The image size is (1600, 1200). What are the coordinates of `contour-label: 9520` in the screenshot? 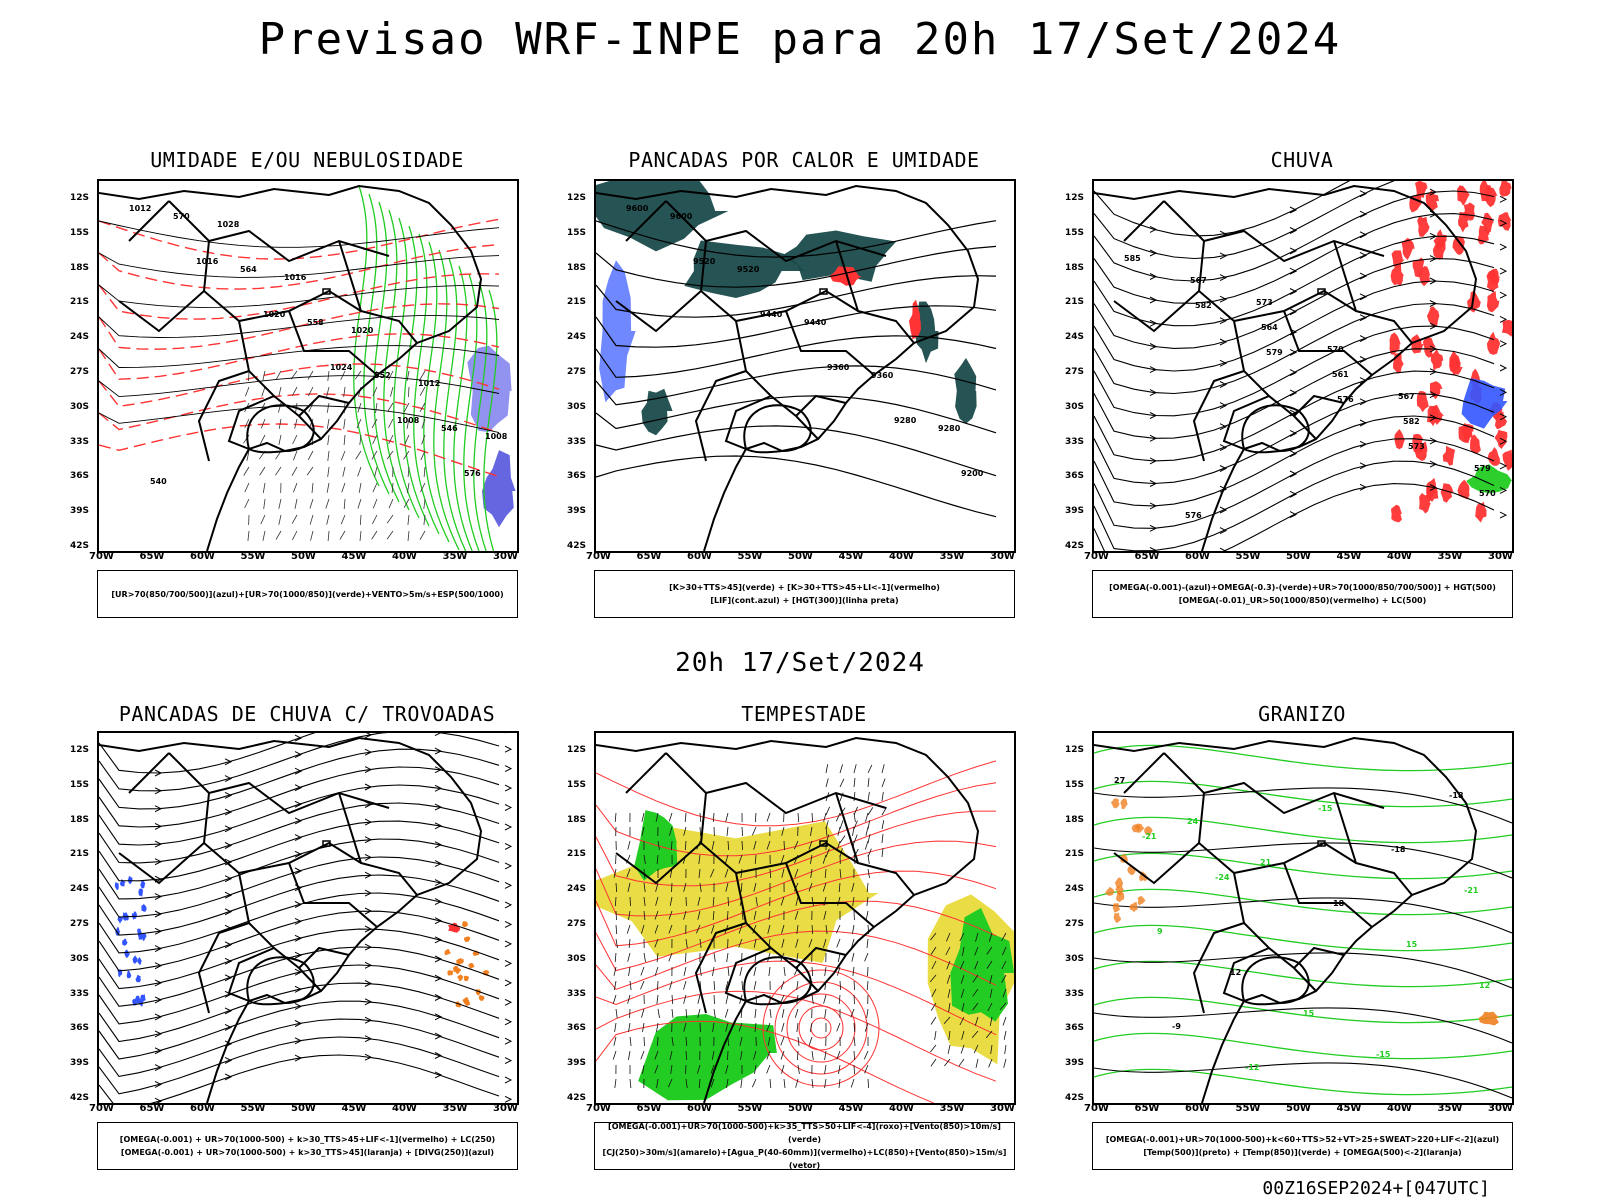 It's located at (748, 269).